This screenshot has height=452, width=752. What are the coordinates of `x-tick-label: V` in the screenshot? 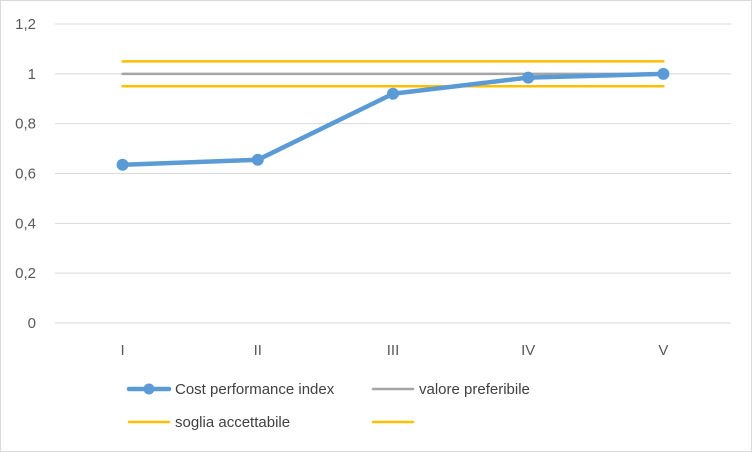 It's located at (663, 350).